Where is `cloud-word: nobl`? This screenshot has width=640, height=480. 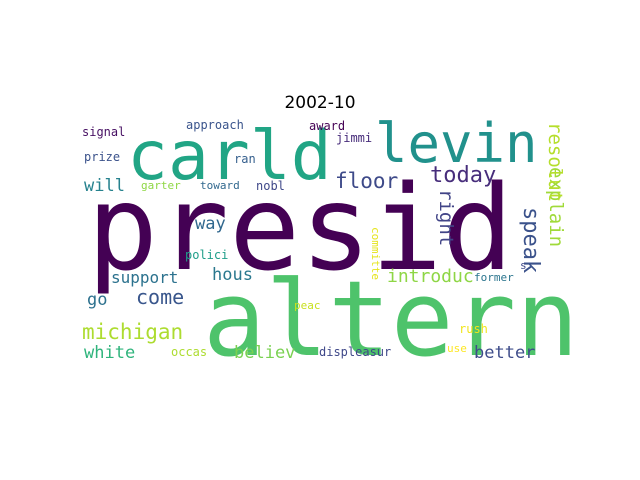
cloud-word: nobl is located at coordinates (270, 186).